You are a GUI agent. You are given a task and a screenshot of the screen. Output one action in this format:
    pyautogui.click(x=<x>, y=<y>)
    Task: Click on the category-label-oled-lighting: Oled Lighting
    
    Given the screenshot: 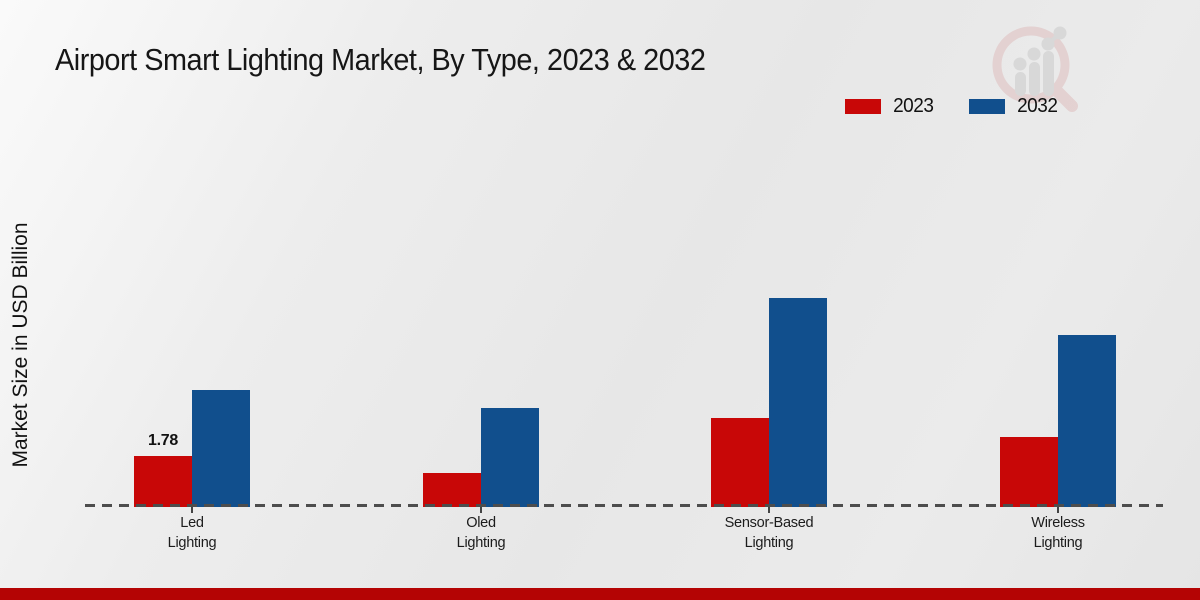 What is the action you would take?
    pyautogui.click(x=480, y=532)
    